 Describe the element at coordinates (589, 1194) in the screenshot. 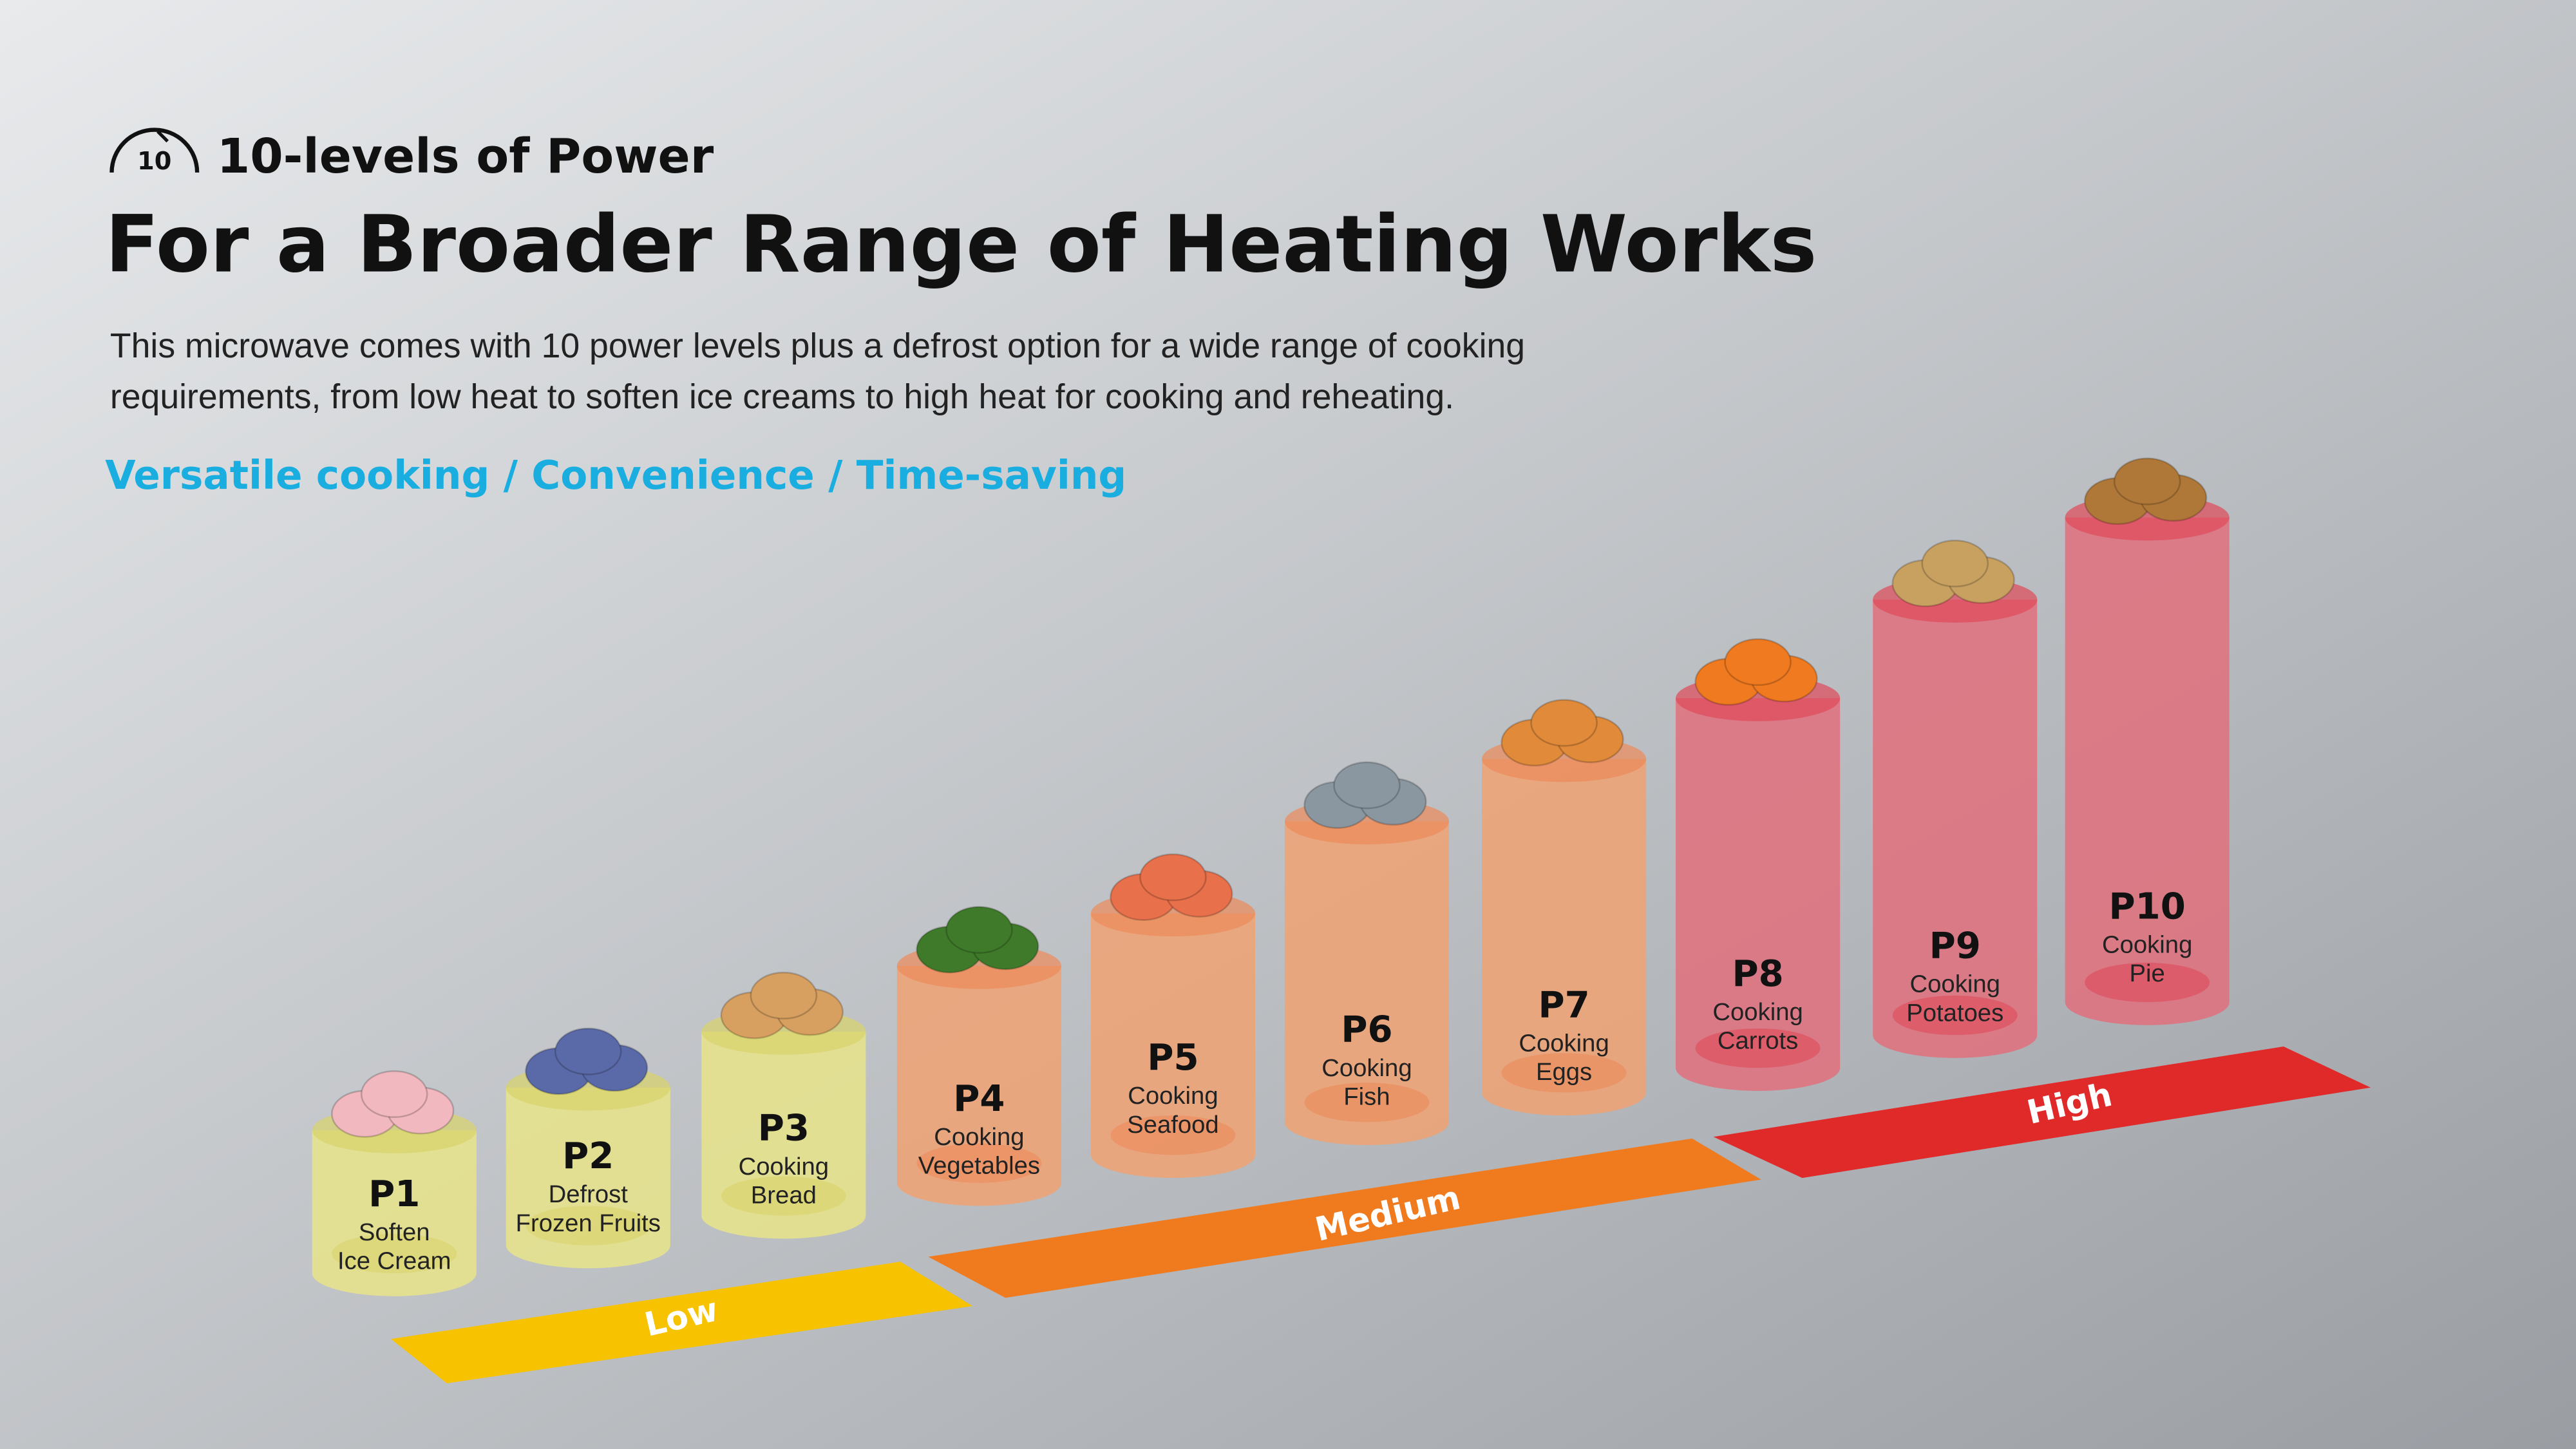

I see `level-label: Defrost` at that location.